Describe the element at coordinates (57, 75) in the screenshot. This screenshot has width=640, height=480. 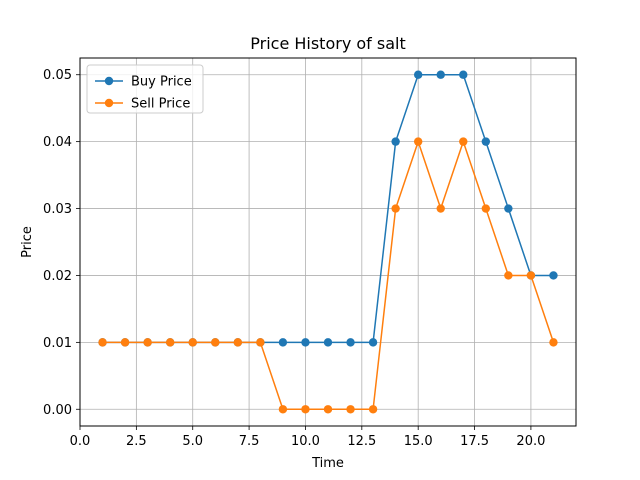
I see `y-tick-label: 0.05` at that location.